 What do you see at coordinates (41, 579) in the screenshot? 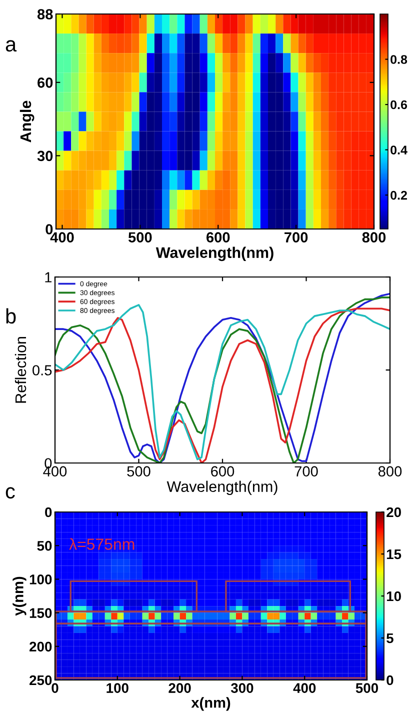
I see `y-tick-label: 100` at bounding box center [41, 579].